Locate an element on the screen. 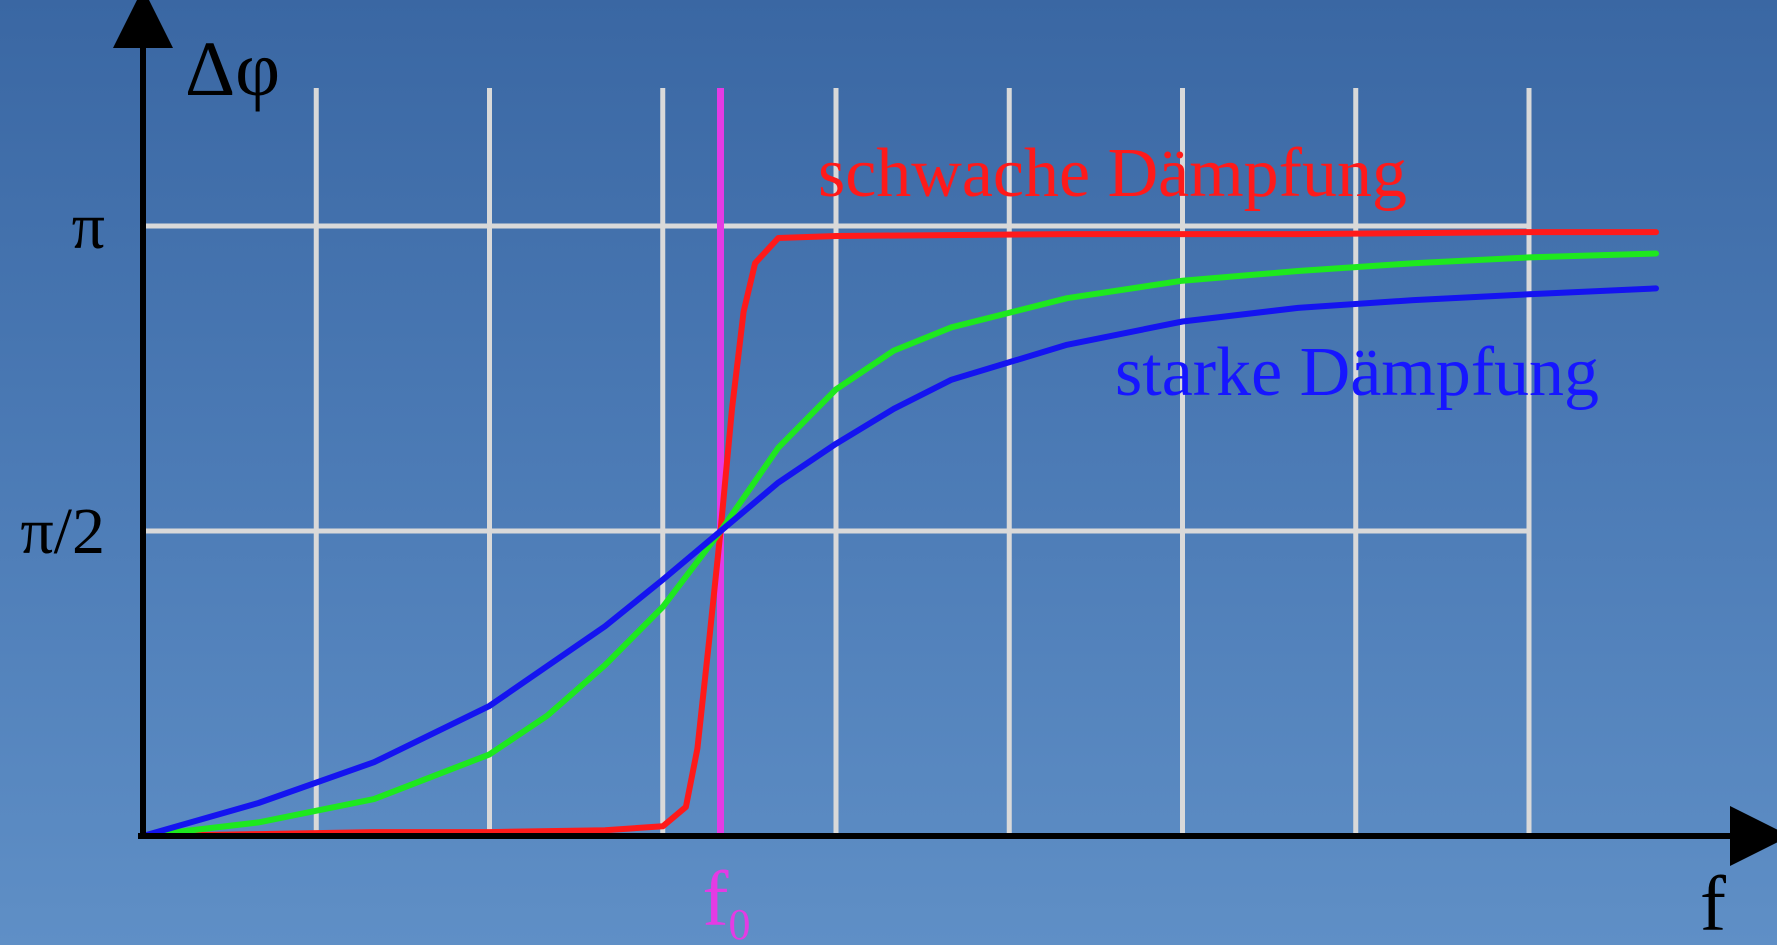 Image resolution: width=1777 pixels, height=945 pixels. y-tick-label: π is located at coordinates (88, 226).